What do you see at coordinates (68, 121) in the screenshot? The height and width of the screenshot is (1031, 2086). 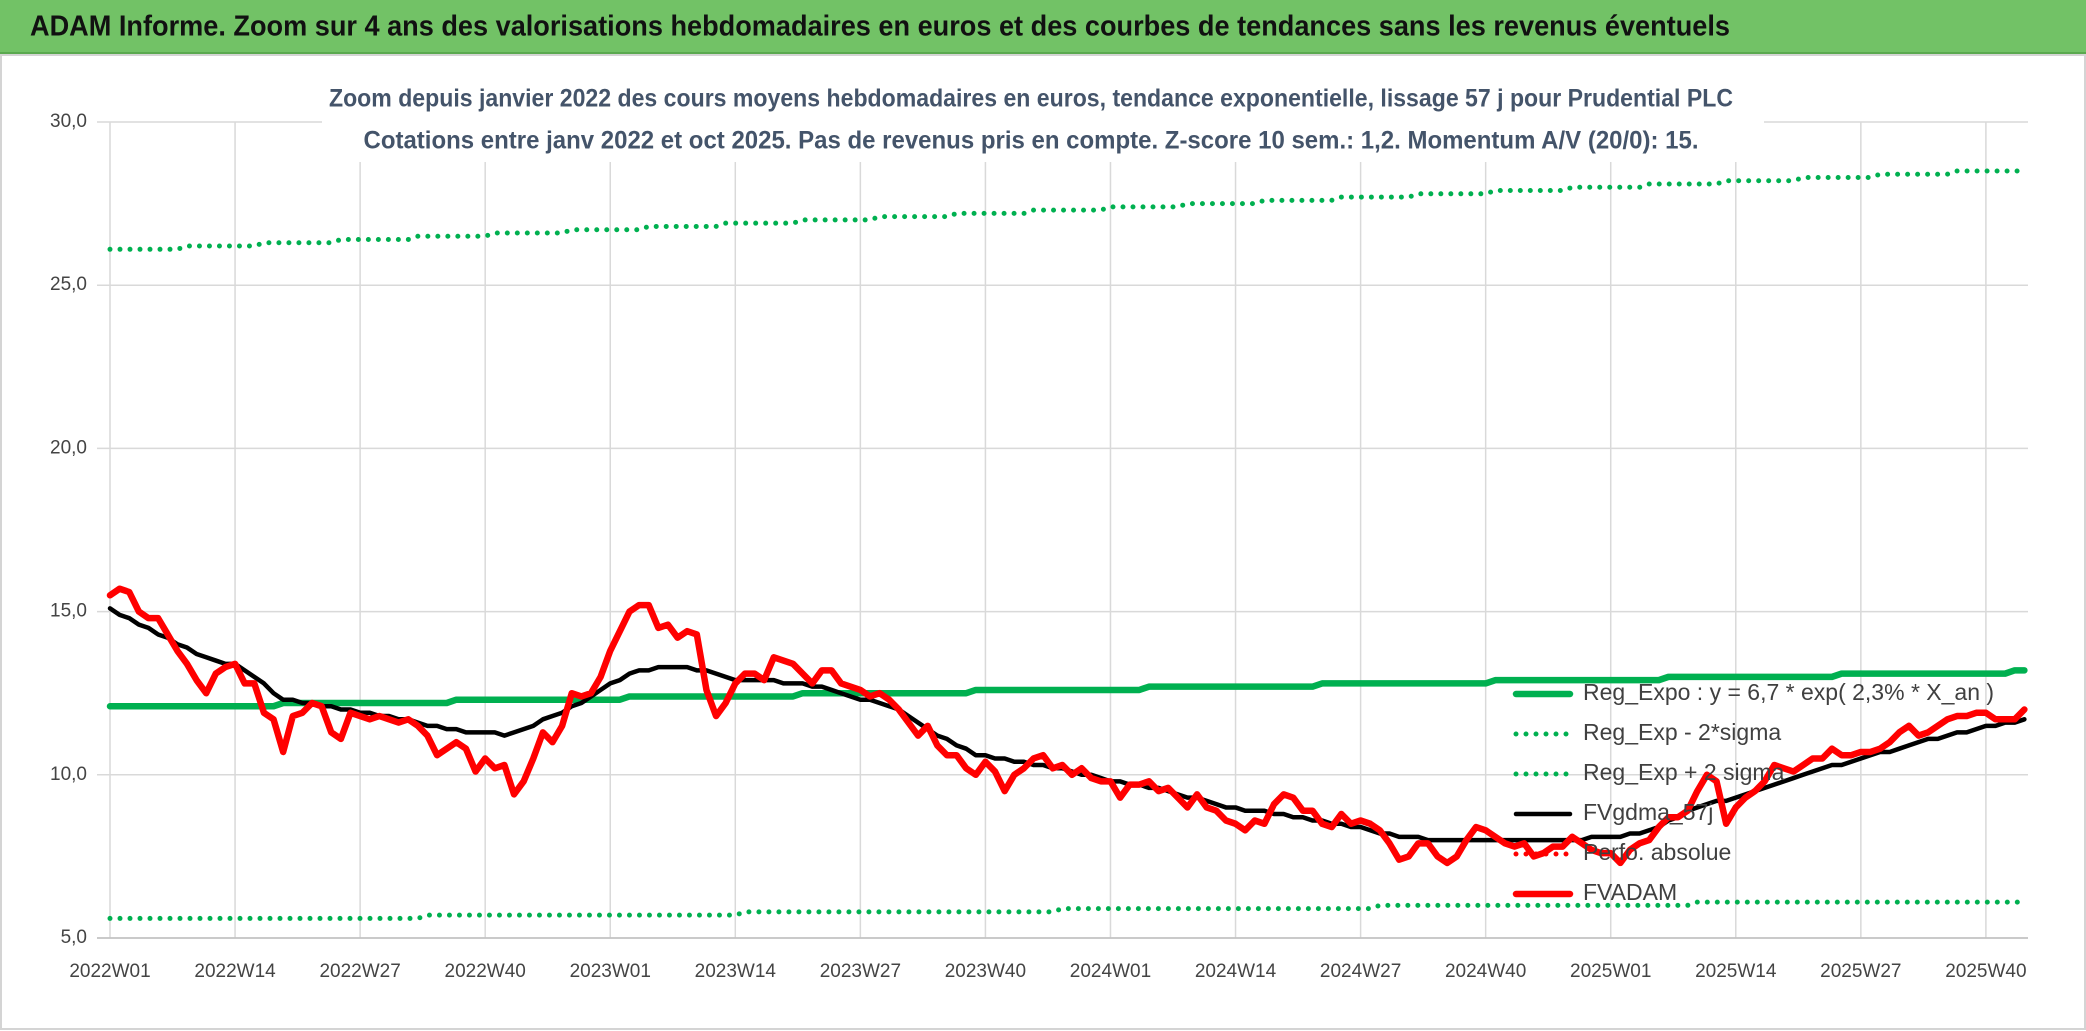 I see `y-tick-label: 30,0` at bounding box center [68, 121].